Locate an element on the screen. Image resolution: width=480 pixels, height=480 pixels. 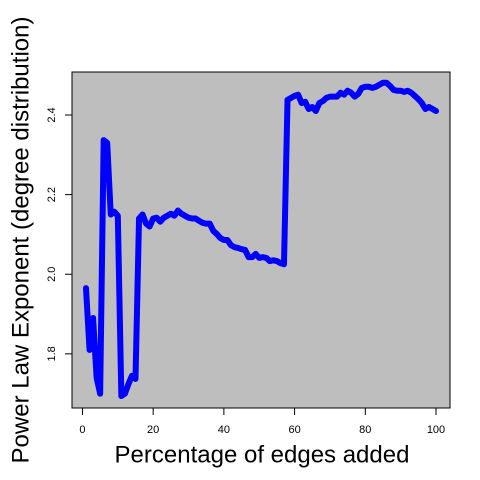
y-tick-label: 2.2 is located at coordinates (52, 194).